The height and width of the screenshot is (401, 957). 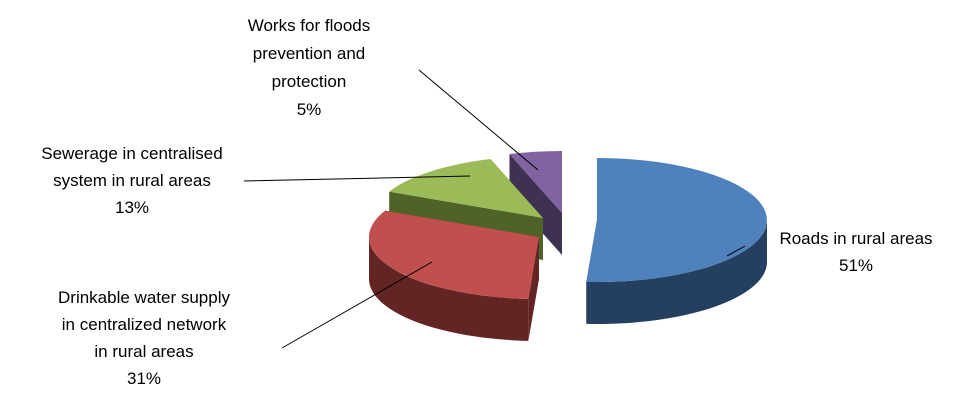 I want to click on pie-slice-sewerage-top, so click(x=466, y=188).